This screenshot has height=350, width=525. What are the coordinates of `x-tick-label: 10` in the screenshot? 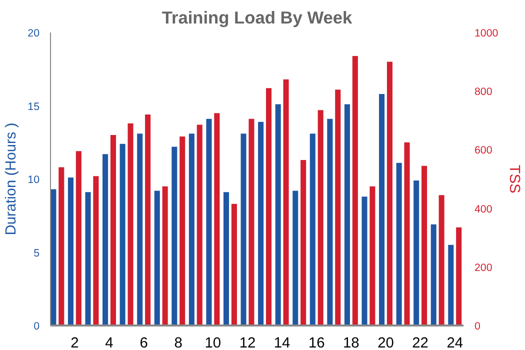 It's located at (213, 343).